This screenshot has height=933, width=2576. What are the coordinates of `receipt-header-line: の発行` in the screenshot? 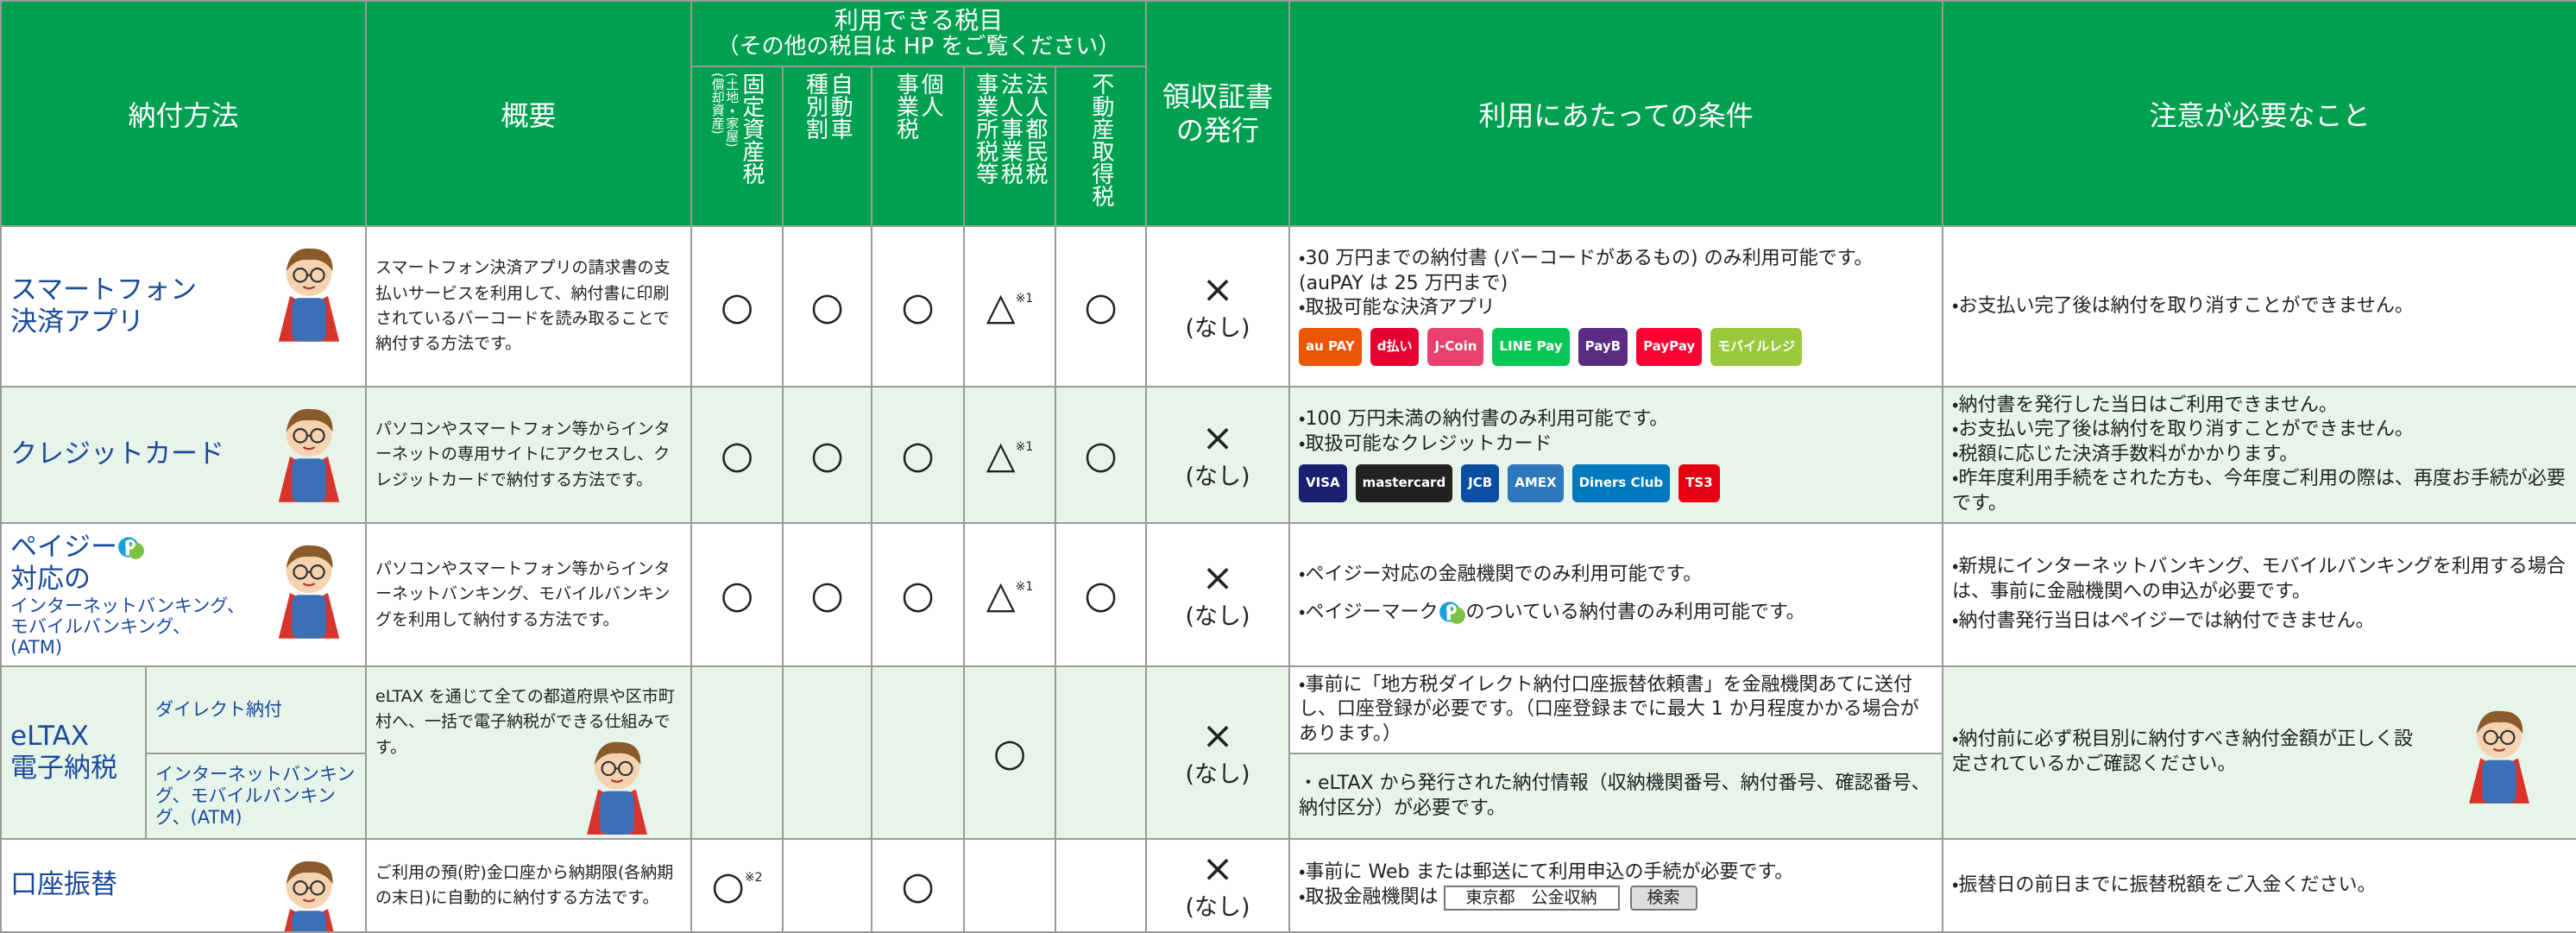 It's located at (1218, 130).